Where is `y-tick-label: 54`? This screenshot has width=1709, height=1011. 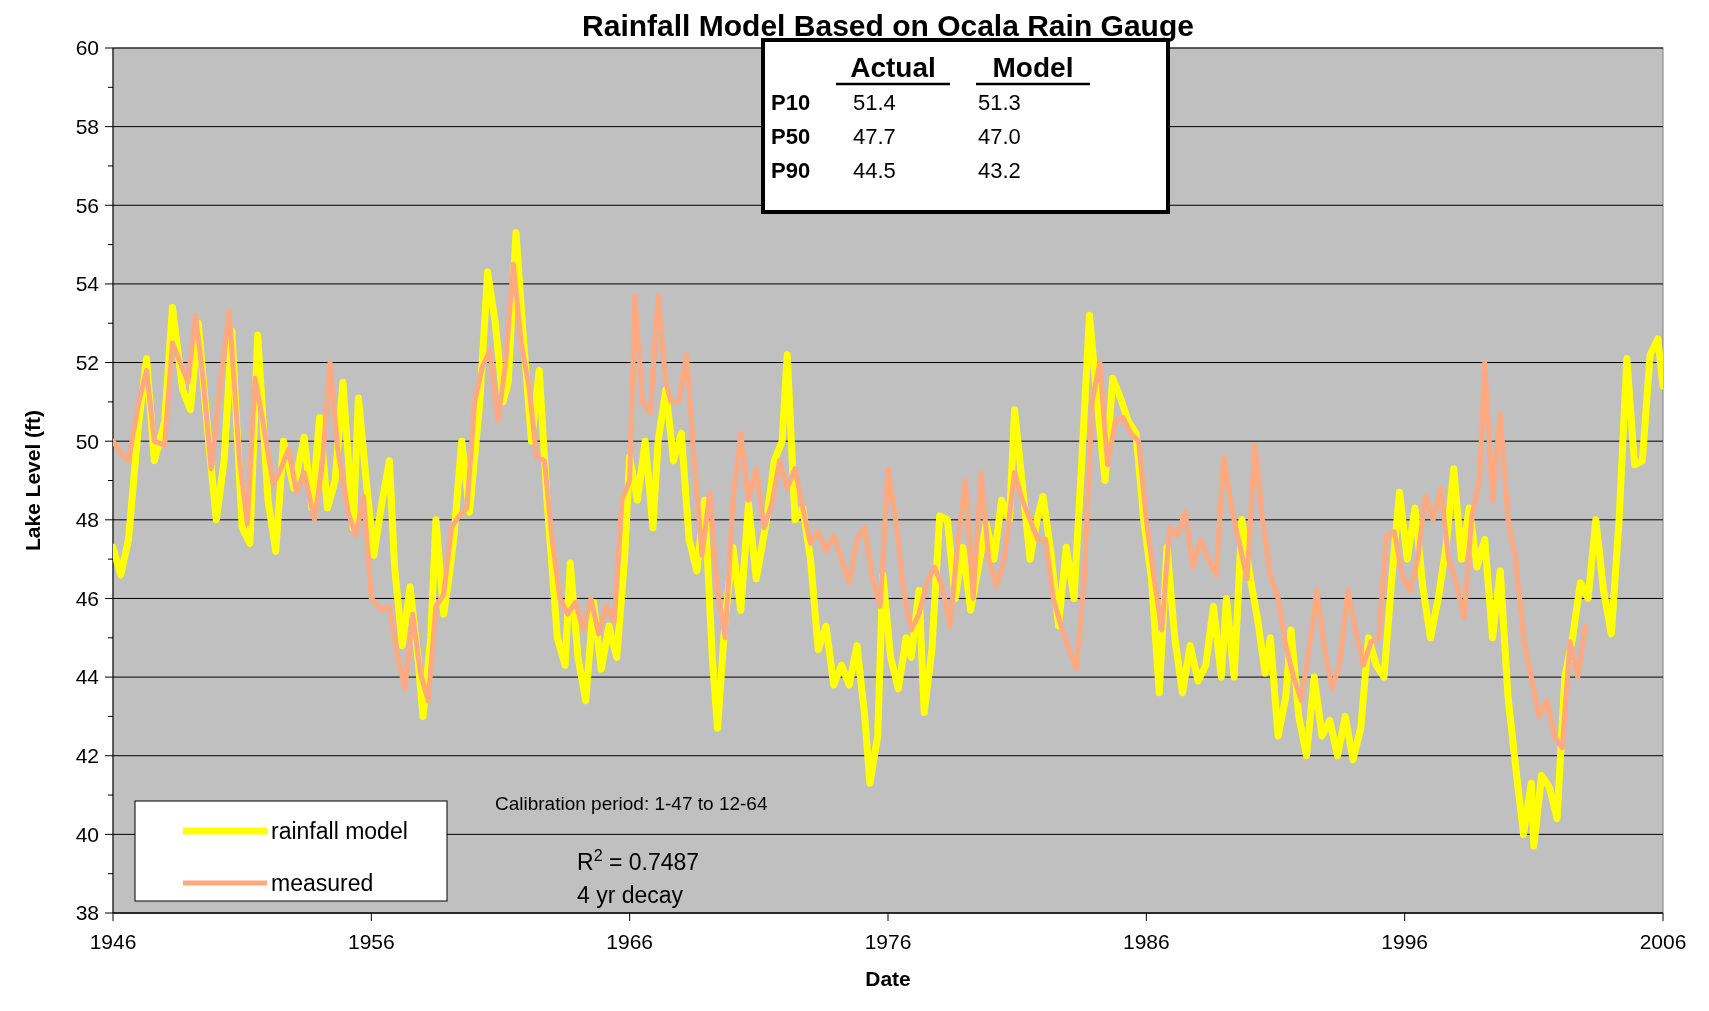
y-tick-label: 54 is located at coordinates (87, 284).